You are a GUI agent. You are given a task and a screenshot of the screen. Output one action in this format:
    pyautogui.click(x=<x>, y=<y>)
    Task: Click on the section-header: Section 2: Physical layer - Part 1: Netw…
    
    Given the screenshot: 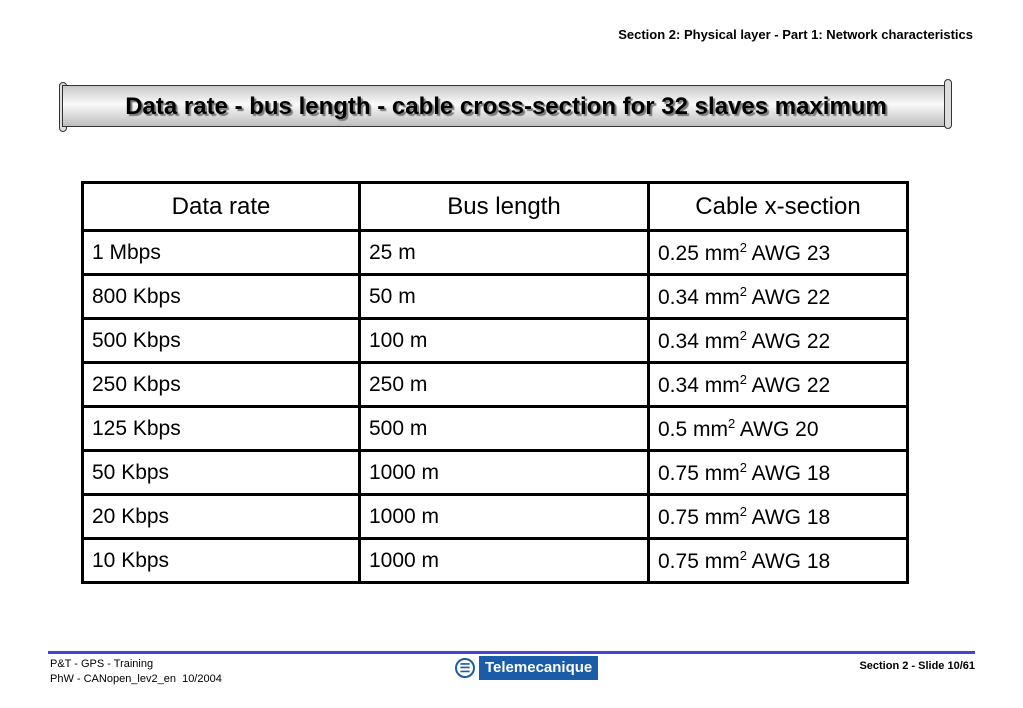 What is the action you would take?
    pyautogui.click(x=795, y=34)
    